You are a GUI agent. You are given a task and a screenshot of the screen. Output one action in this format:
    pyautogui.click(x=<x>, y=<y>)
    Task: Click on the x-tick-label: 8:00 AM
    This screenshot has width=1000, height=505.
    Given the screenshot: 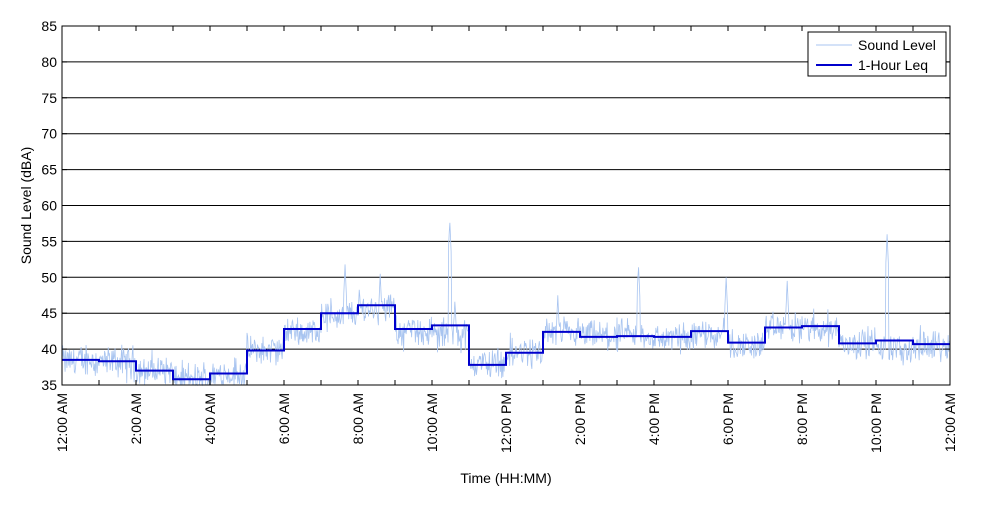 What is the action you would take?
    pyautogui.click(x=358, y=418)
    